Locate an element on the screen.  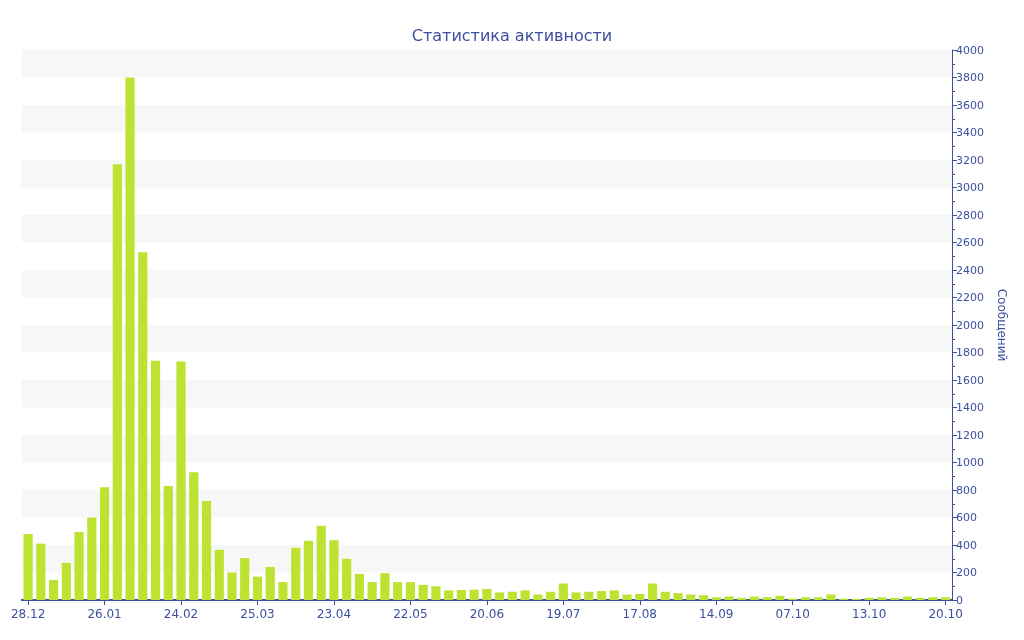
x-tick-label: 26.01 is located at coordinates (104, 614).